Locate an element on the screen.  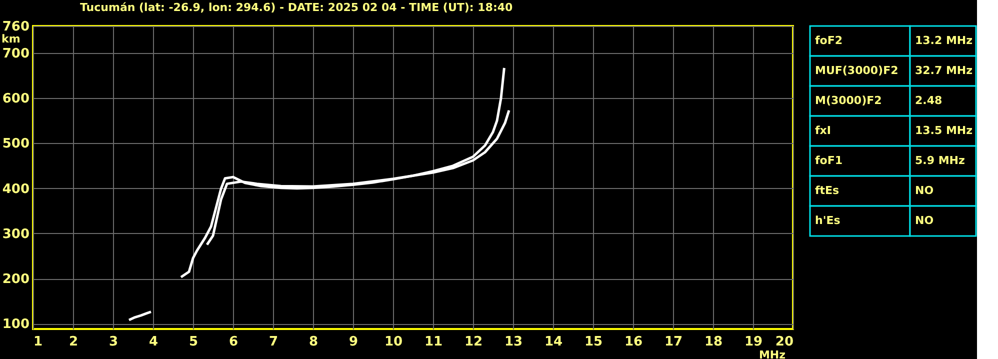
x-tick-label: 2 is located at coordinates (73, 342).